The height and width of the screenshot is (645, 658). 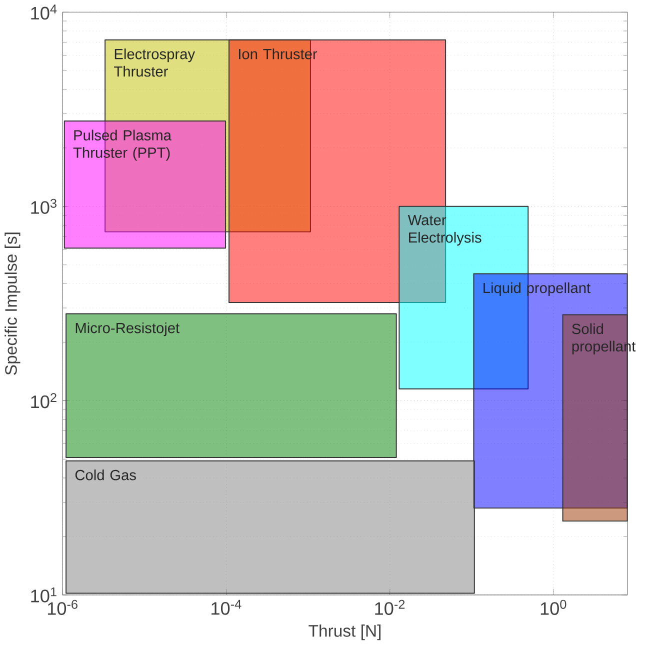 I want to click on x-tick-label: 10$^{0}$, so click(x=553, y=608).